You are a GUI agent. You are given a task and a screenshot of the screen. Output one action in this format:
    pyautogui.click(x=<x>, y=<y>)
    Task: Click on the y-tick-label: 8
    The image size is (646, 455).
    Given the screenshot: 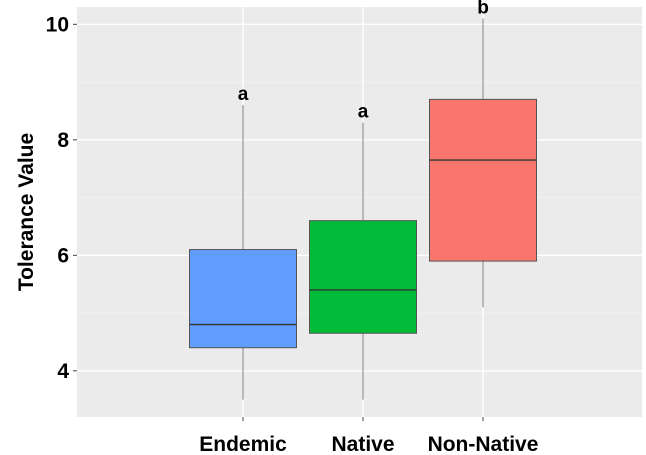 What is the action you would take?
    pyautogui.click(x=63, y=140)
    